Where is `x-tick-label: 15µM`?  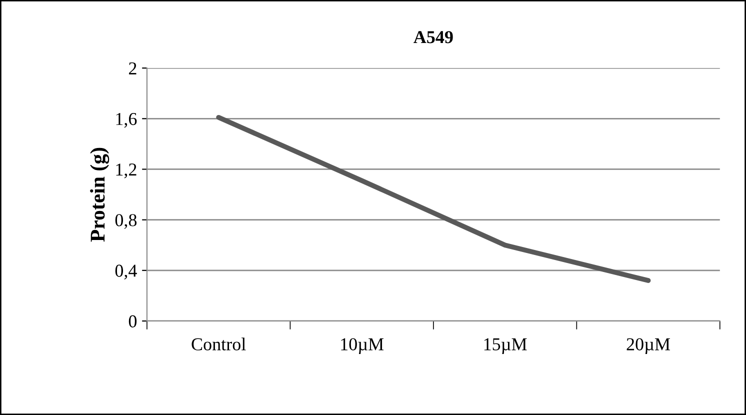 x-tick-label: 15µM is located at coordinates (505, 346).